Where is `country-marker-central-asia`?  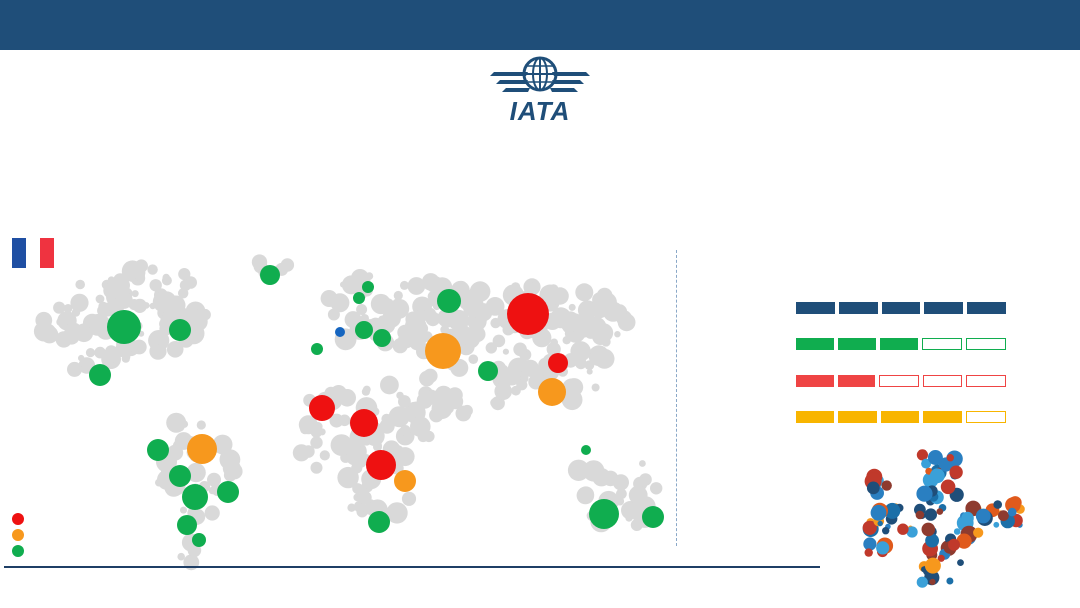
country-marker-central-asia is located at coordinates (443, 351).